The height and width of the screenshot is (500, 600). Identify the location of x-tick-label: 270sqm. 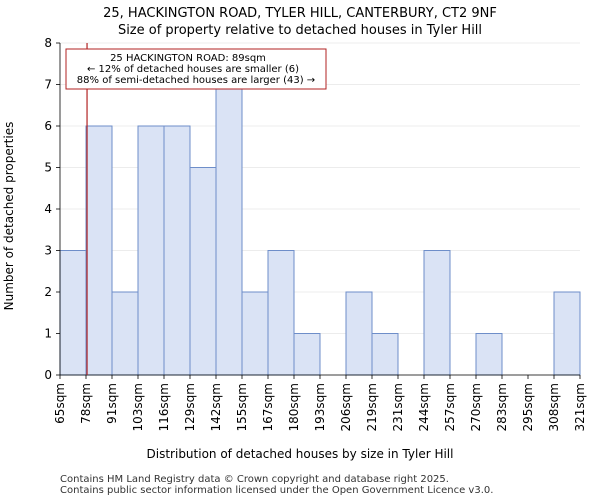
(476, 407).